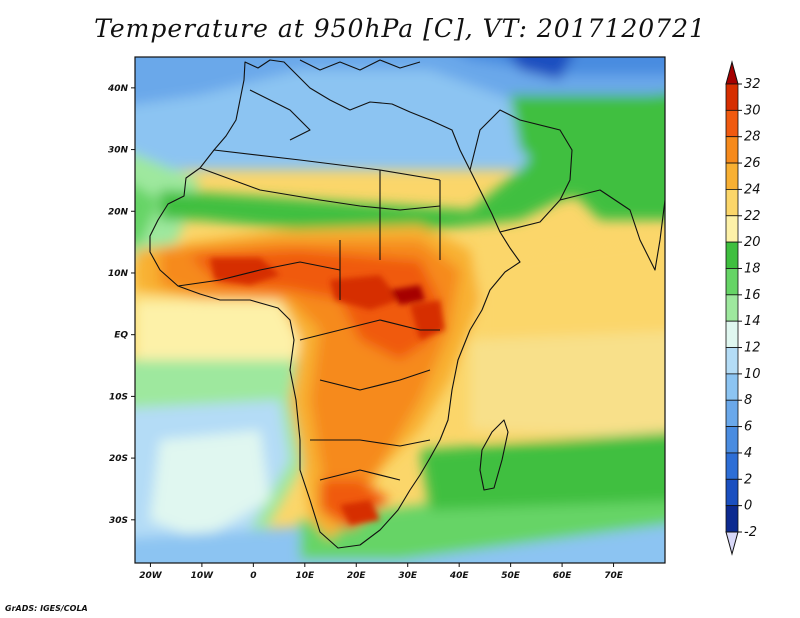 The height and width of the screenshot is (618, 800). Describe the element at coordinates (752, 268) in the screenshot. I see `colorbar-label: 18` at that location.